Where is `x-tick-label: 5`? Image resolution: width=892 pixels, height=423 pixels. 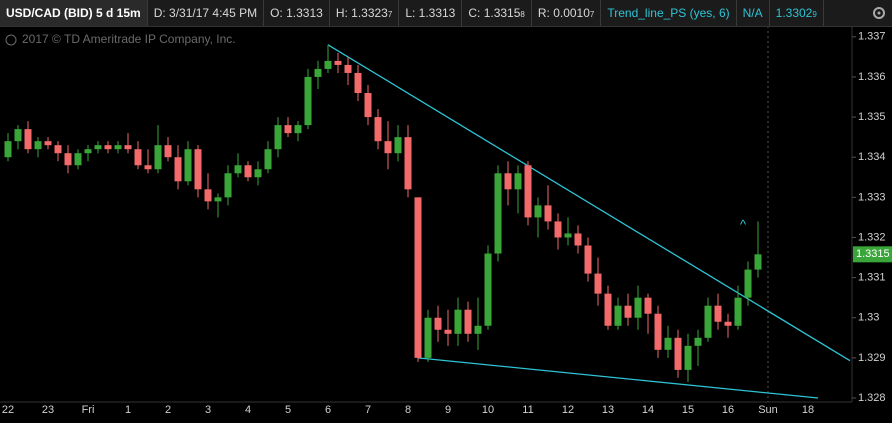 x-tick-label: 5 is located at coordinates (288, 410).